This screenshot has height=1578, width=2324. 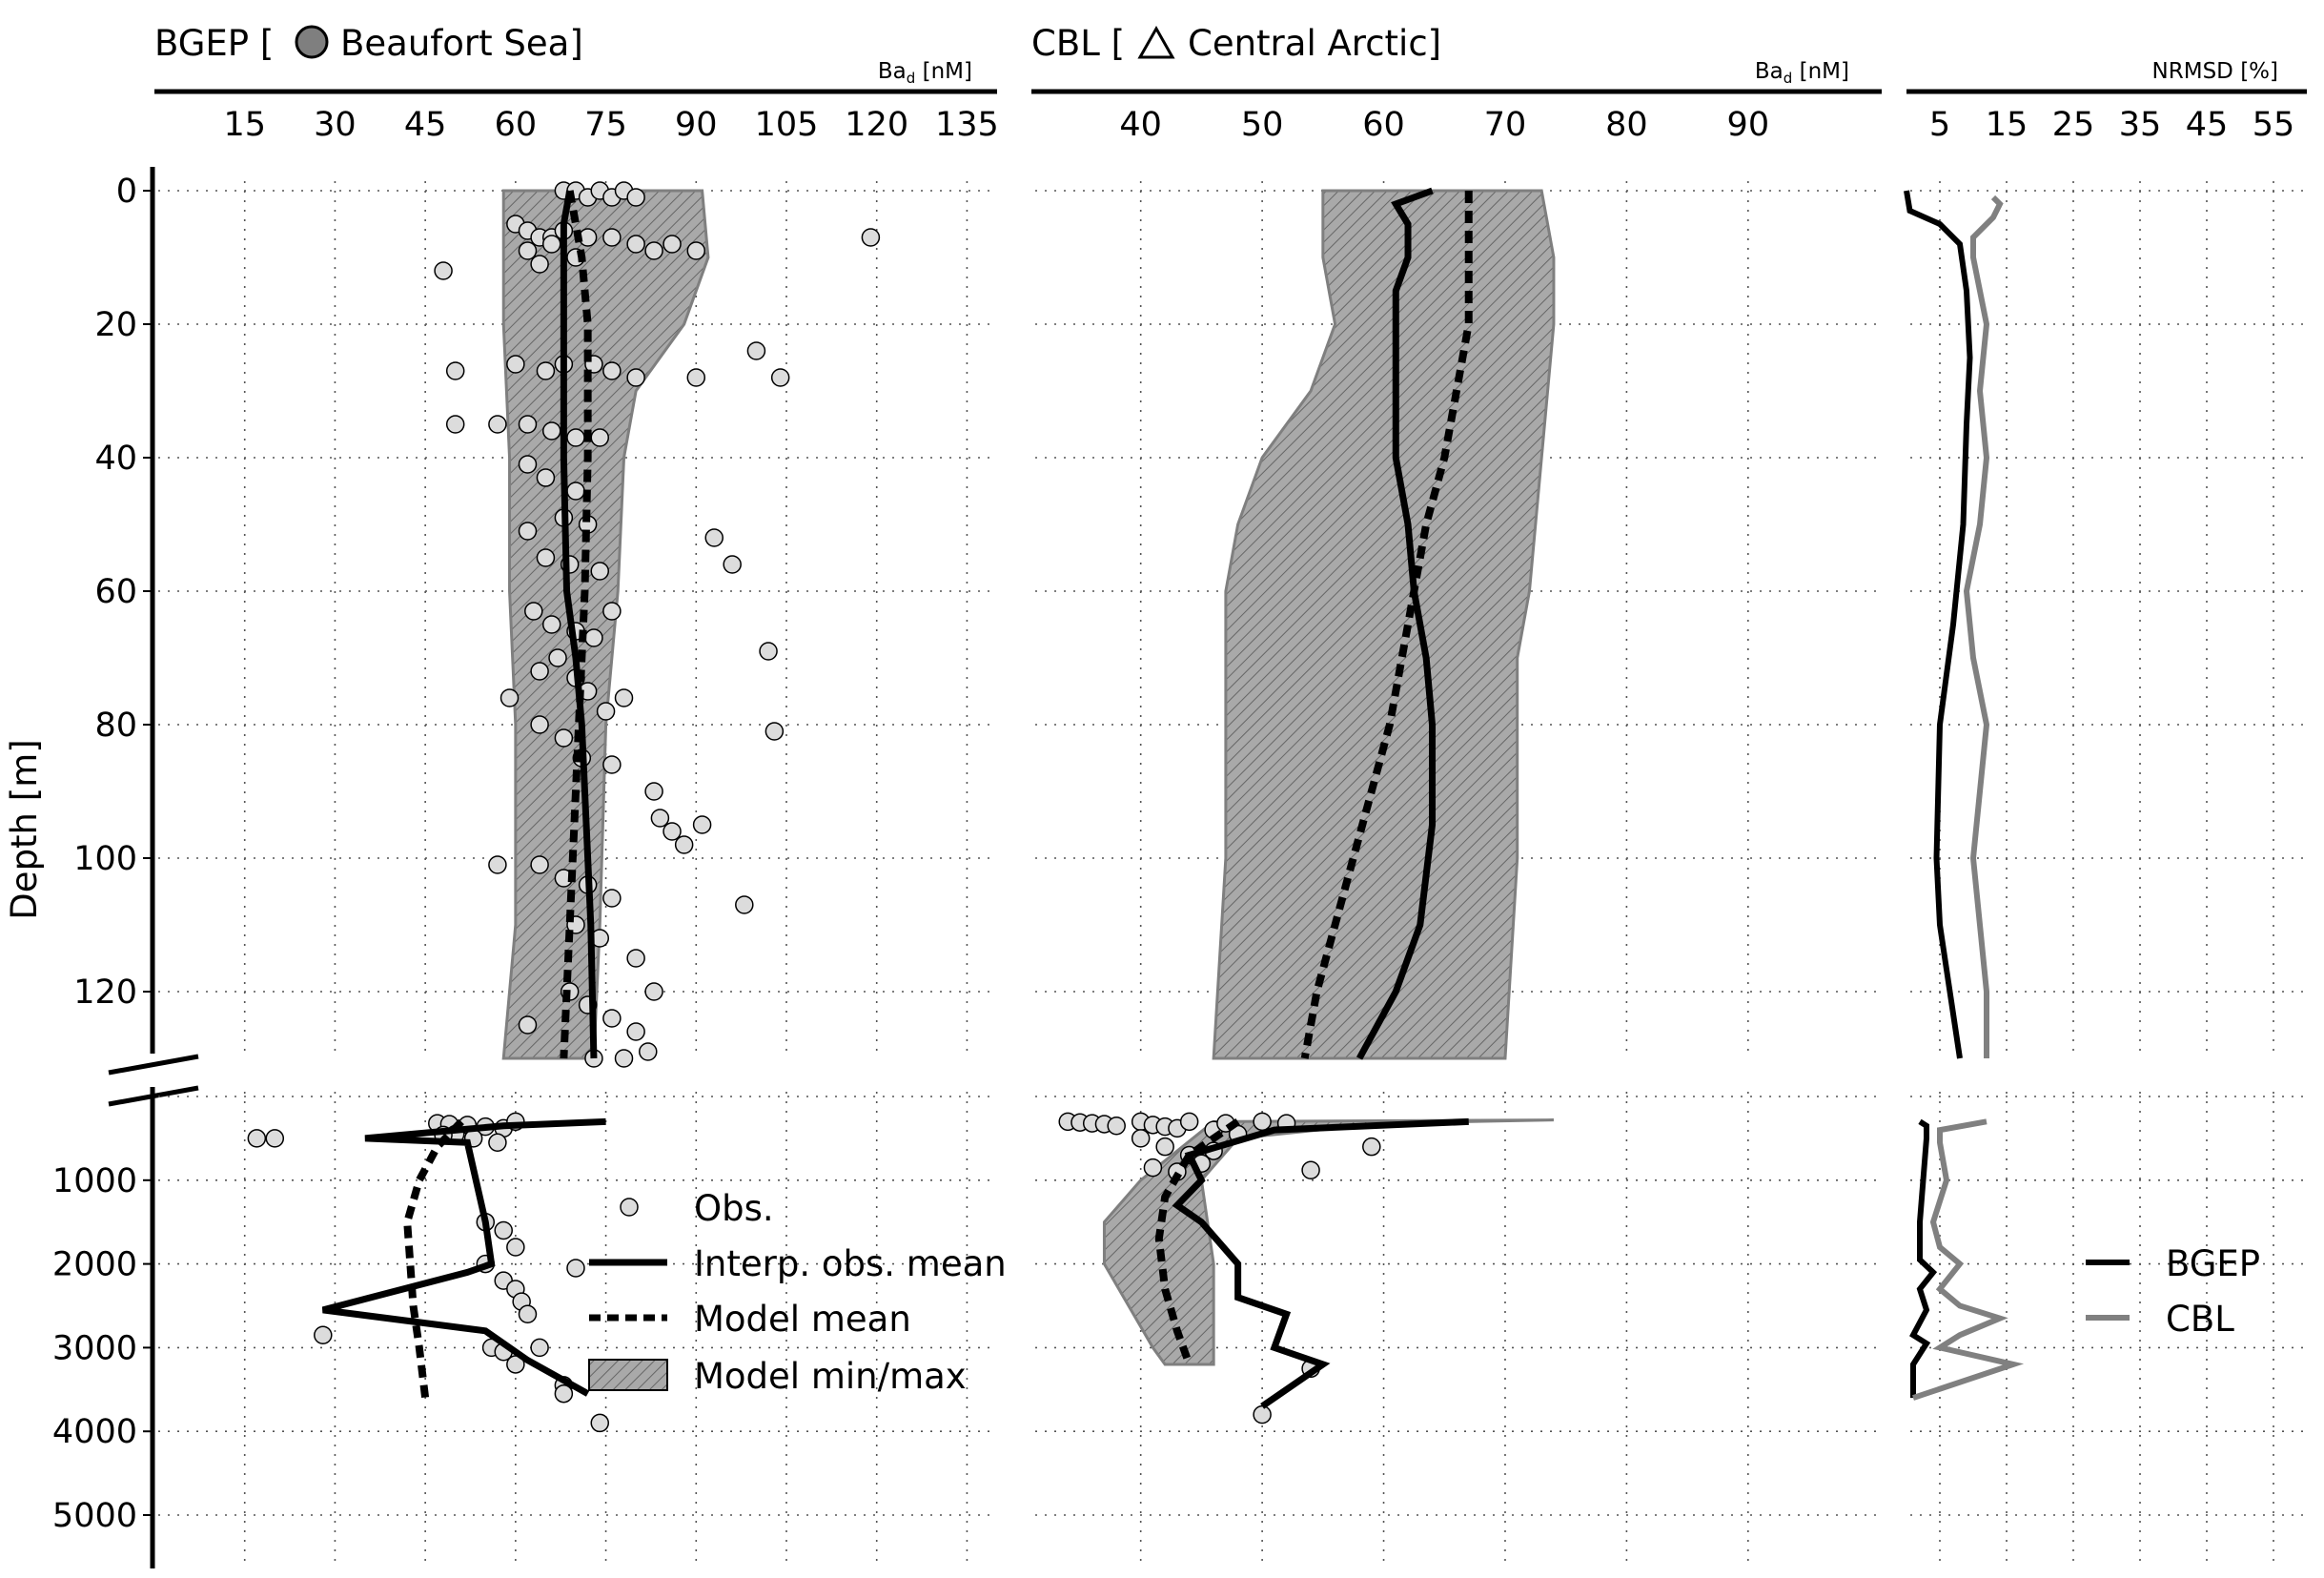 What do you see at coordinates (94, 1516) in the screenshot?
I see `y-tick-label: 5000` at bounding box center [94, 1516].